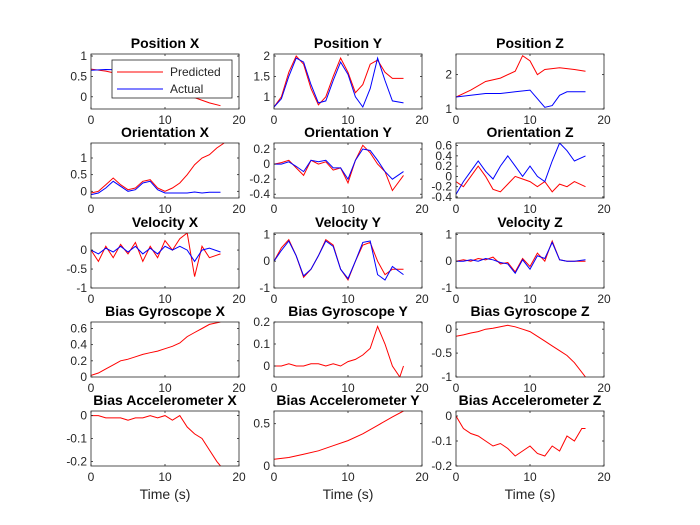 This screenshot has height=525, width=700. I want to click on subplot-title: Bias Accelerometer Y, so click(348, 400).